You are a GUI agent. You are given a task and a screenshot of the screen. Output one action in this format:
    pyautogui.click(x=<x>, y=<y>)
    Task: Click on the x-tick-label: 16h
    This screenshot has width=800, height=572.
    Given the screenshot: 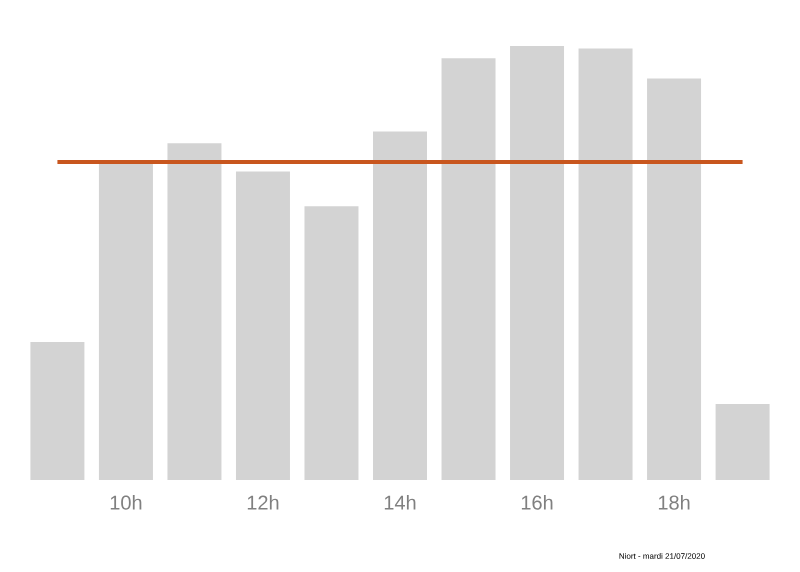 What is the action you would take?
    pyautogui.click(x=537, y=502)
    